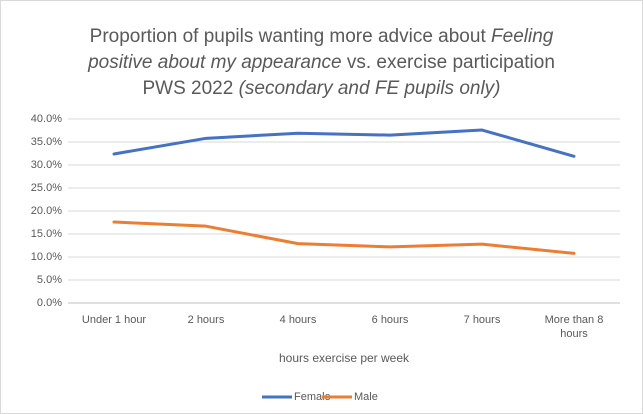 The image size is (643, 414). Describe the element at coordinates (188, 88) in the screenshot. I see `title-segment: PWS 2022` at that location.